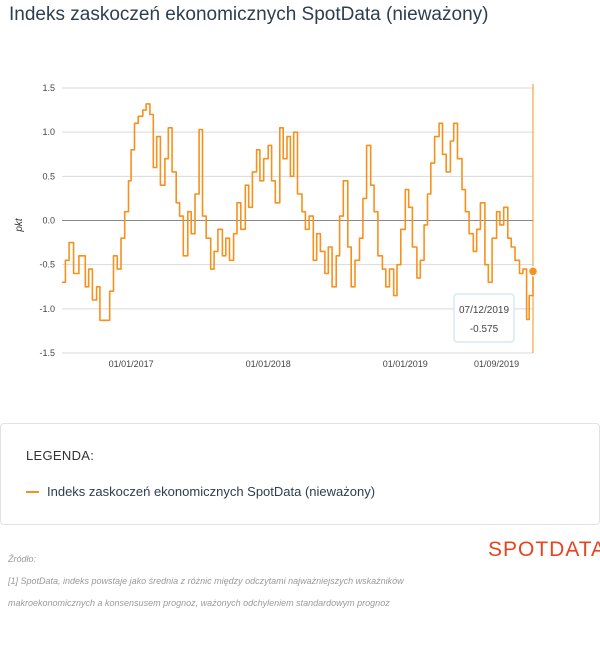 This screenshot has height=647, width=600. What do you see at coordinates (131, 364) in the screenshot?
I see `x-tick-label: 01/01/2017` at bounding box center [131, 364].